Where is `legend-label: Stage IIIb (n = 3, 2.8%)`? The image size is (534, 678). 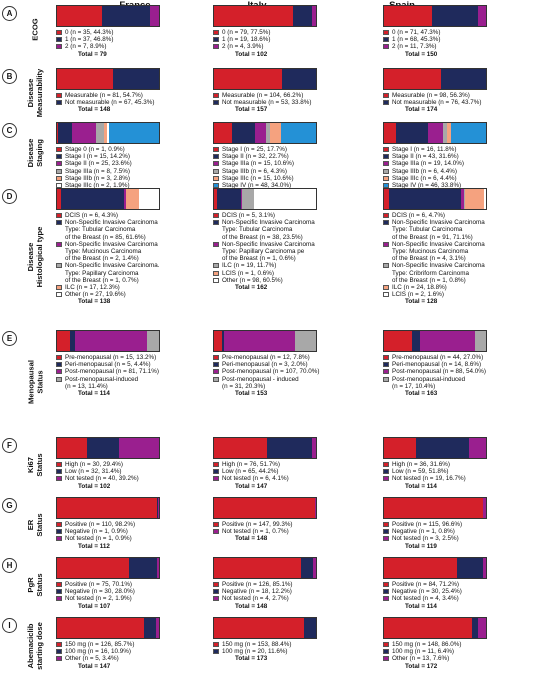 legend-label: Stage IIIb (n = 3, 2.8%) is located at coordinates (97, 178).